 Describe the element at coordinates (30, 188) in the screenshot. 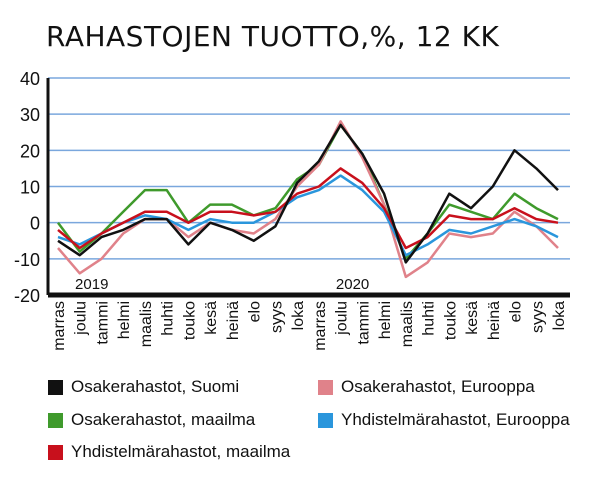

I see `y-tick-label: 10` at that location.